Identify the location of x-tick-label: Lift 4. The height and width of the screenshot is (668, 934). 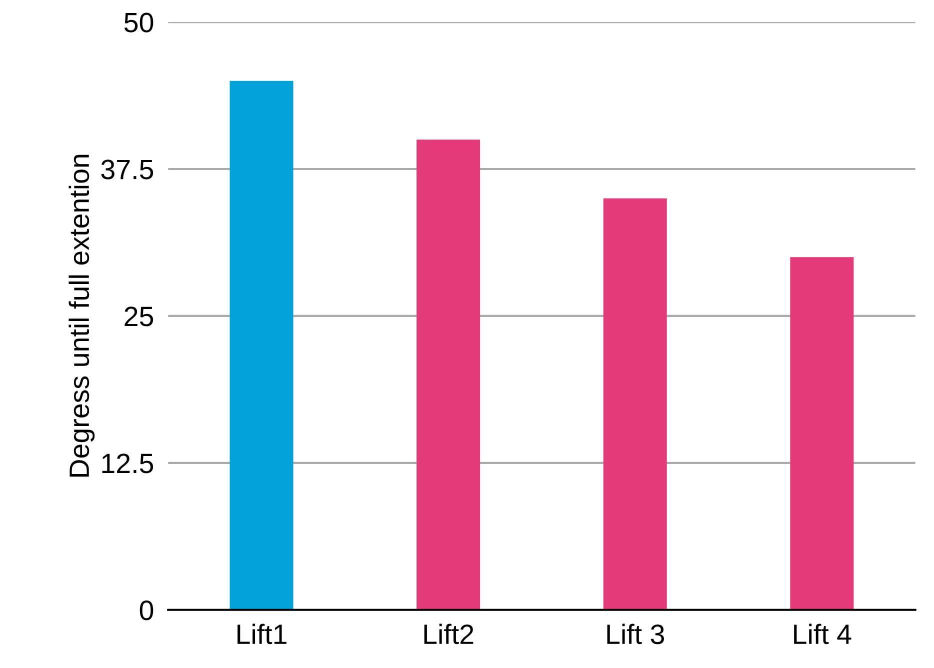
(823, 634).